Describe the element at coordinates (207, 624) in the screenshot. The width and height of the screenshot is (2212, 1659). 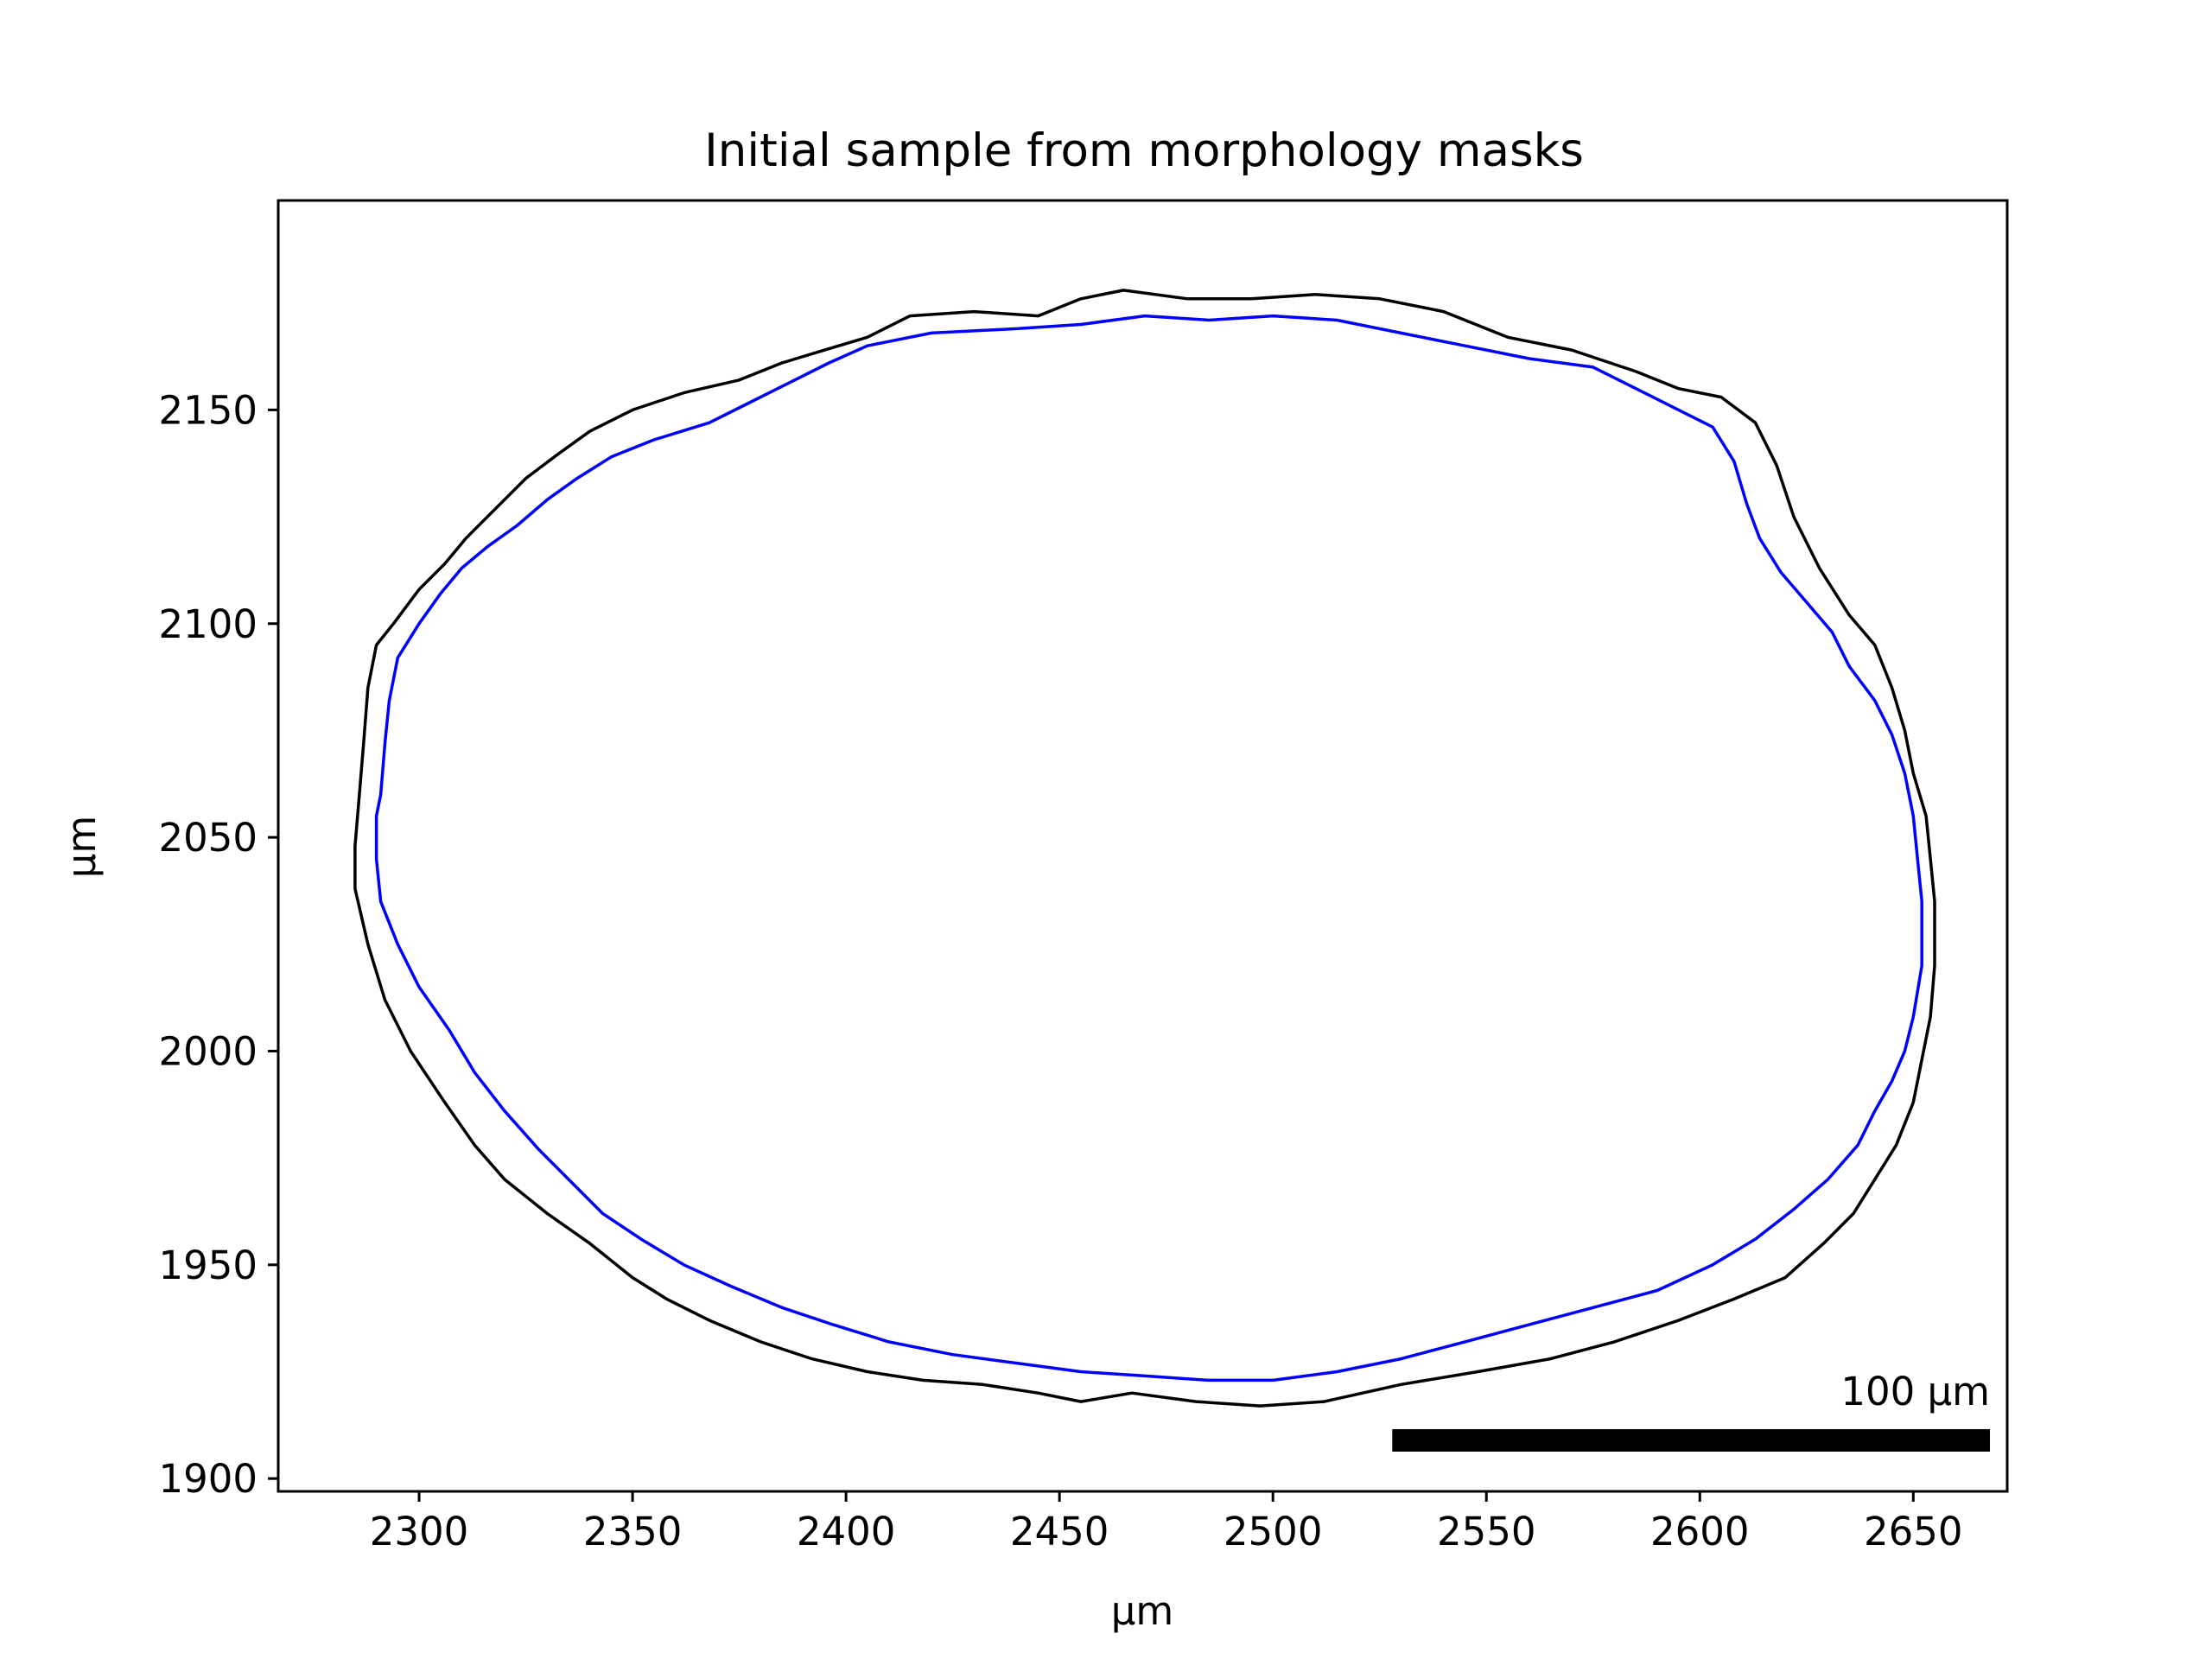
I see `y-tick-label: 2100` at that location.